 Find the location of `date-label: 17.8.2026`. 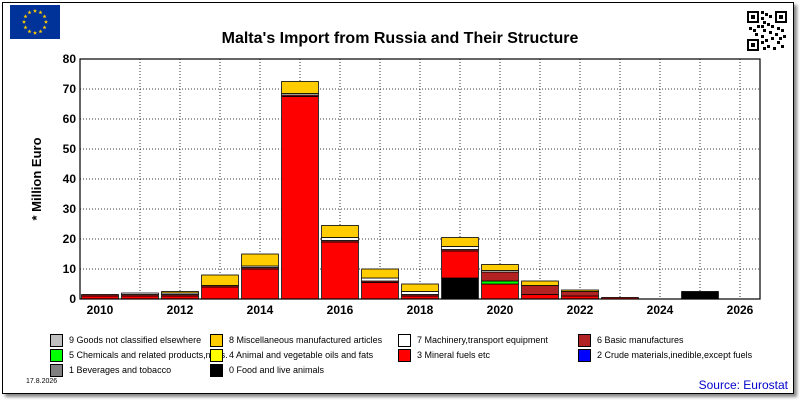

date-label: 17.8.2026 is located at coordinates (42, 381).